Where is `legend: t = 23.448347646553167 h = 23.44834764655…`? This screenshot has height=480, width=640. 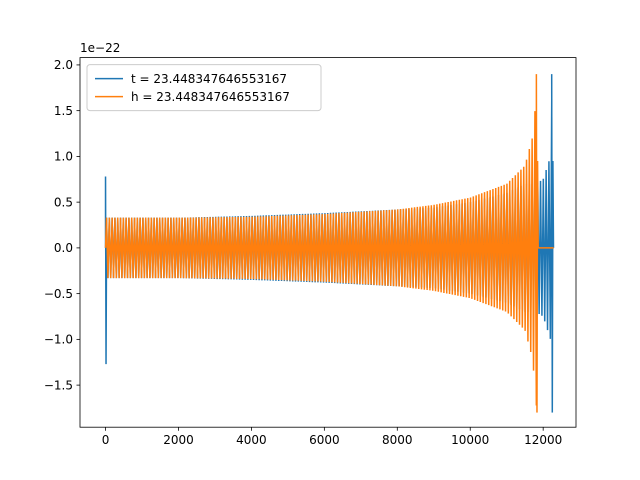
legend: t = 23.448347646553167 h = 23.44834764655… is located at coordinates (204, 88).